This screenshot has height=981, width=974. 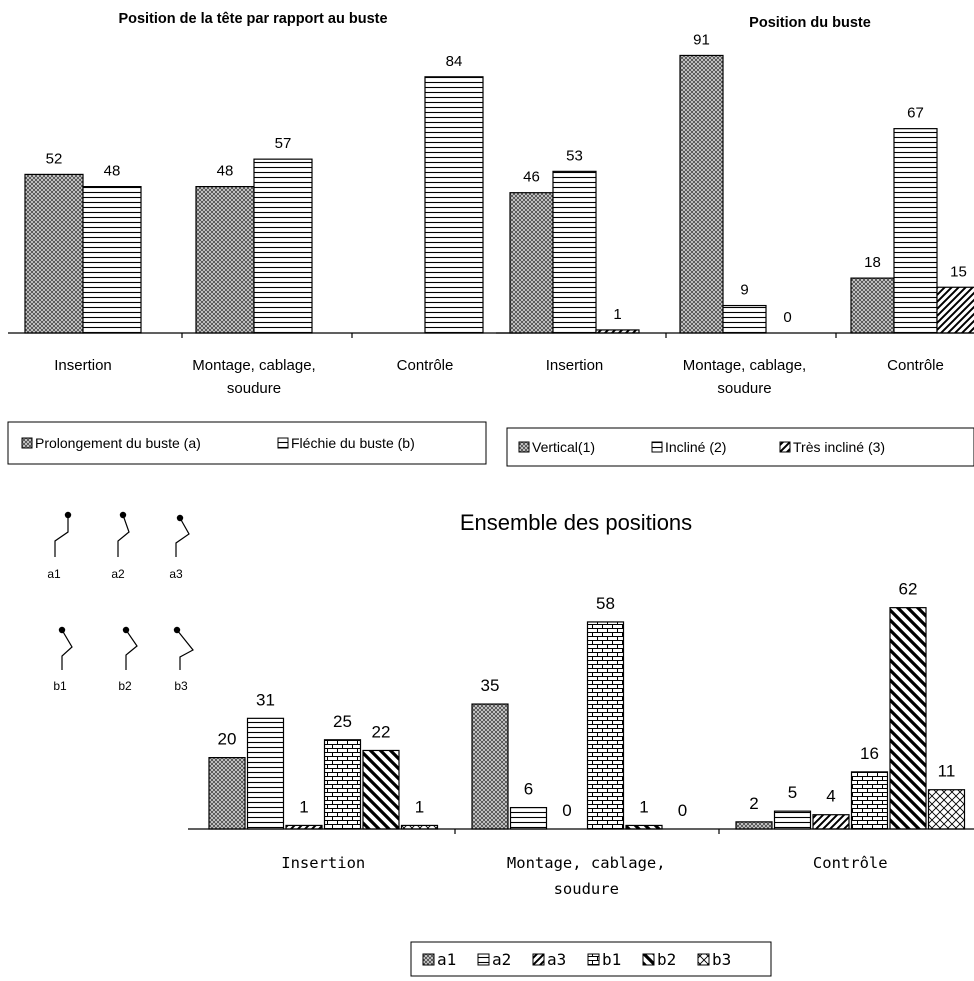 I want to click on data-label: 2, so click(x=753, y=803).